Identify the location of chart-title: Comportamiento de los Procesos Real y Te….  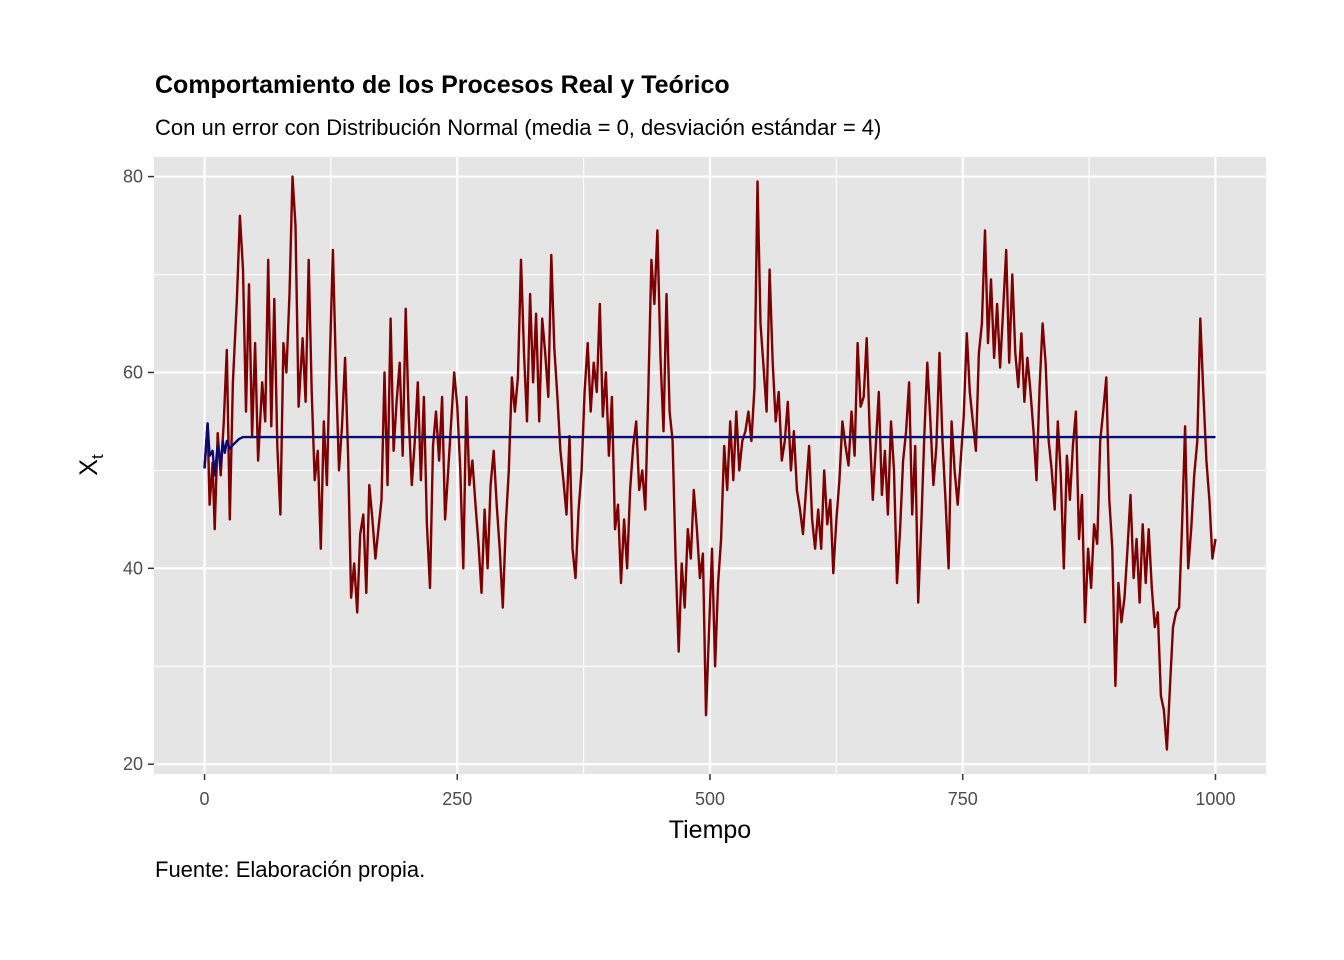
(442, 85).